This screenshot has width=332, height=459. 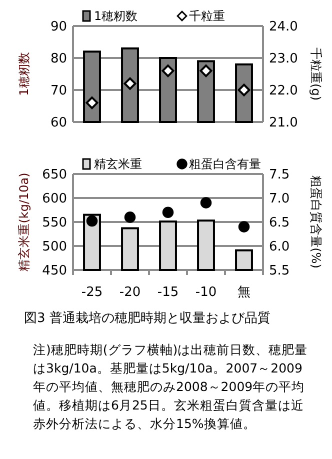 What do you see at coordinates (54, 223) in the screenshot?
I see `y-tick-label: 550` at bounding box center [54, 223].